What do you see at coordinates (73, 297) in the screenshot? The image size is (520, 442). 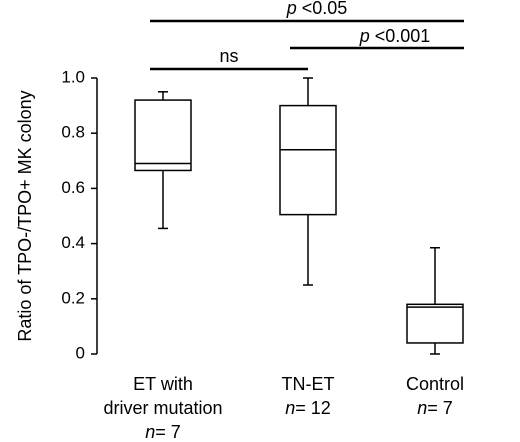 I see `y-tick-label: 0.2` at bounding box center [73, 297].